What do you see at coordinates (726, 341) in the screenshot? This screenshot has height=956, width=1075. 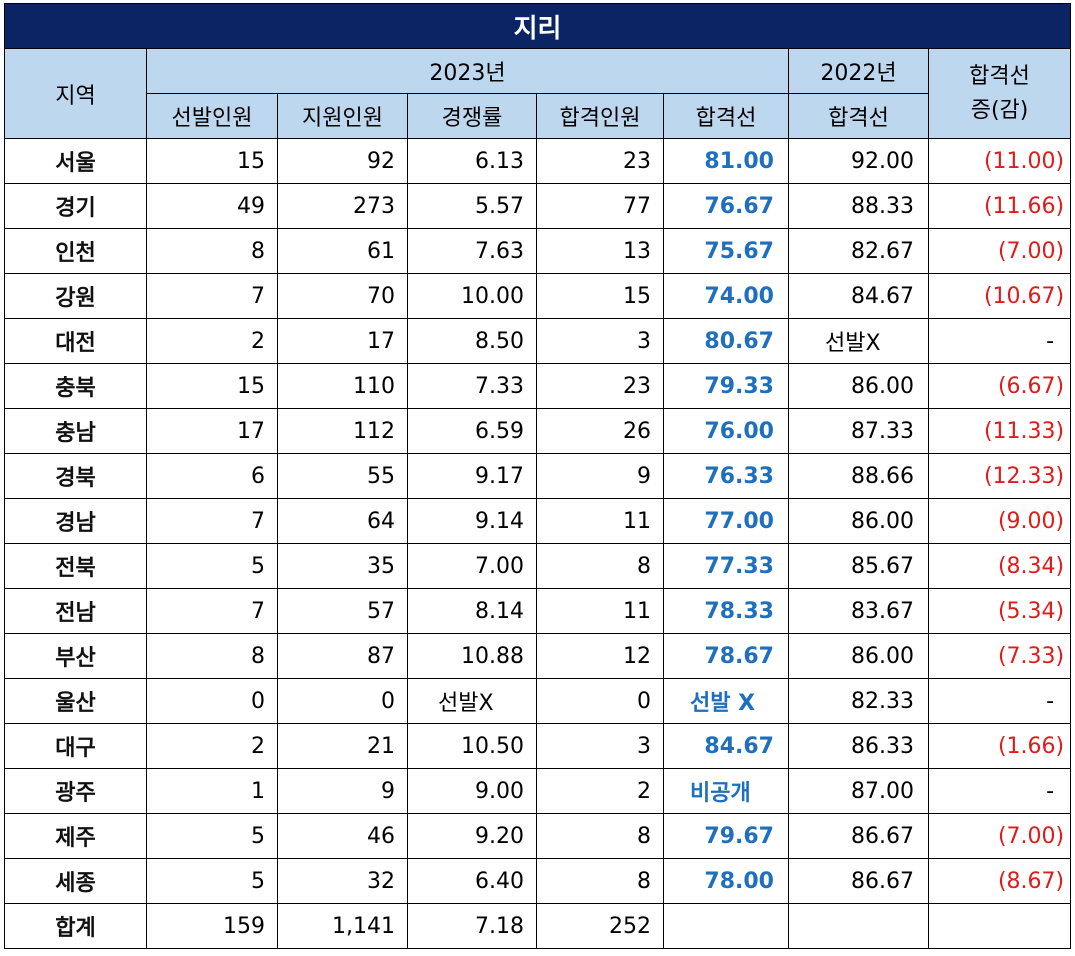 I see `cut-cell: 80.67` at bounding box center [726, 341].